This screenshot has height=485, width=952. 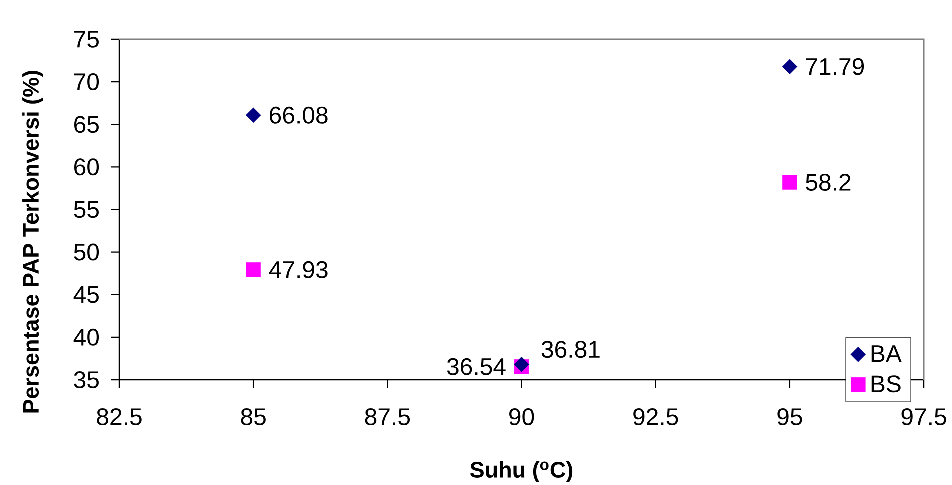 What do you see at coordinates (87, 337) in the screenshot?
I see `y-tick-label: 40` at bounding box center [87, 337].